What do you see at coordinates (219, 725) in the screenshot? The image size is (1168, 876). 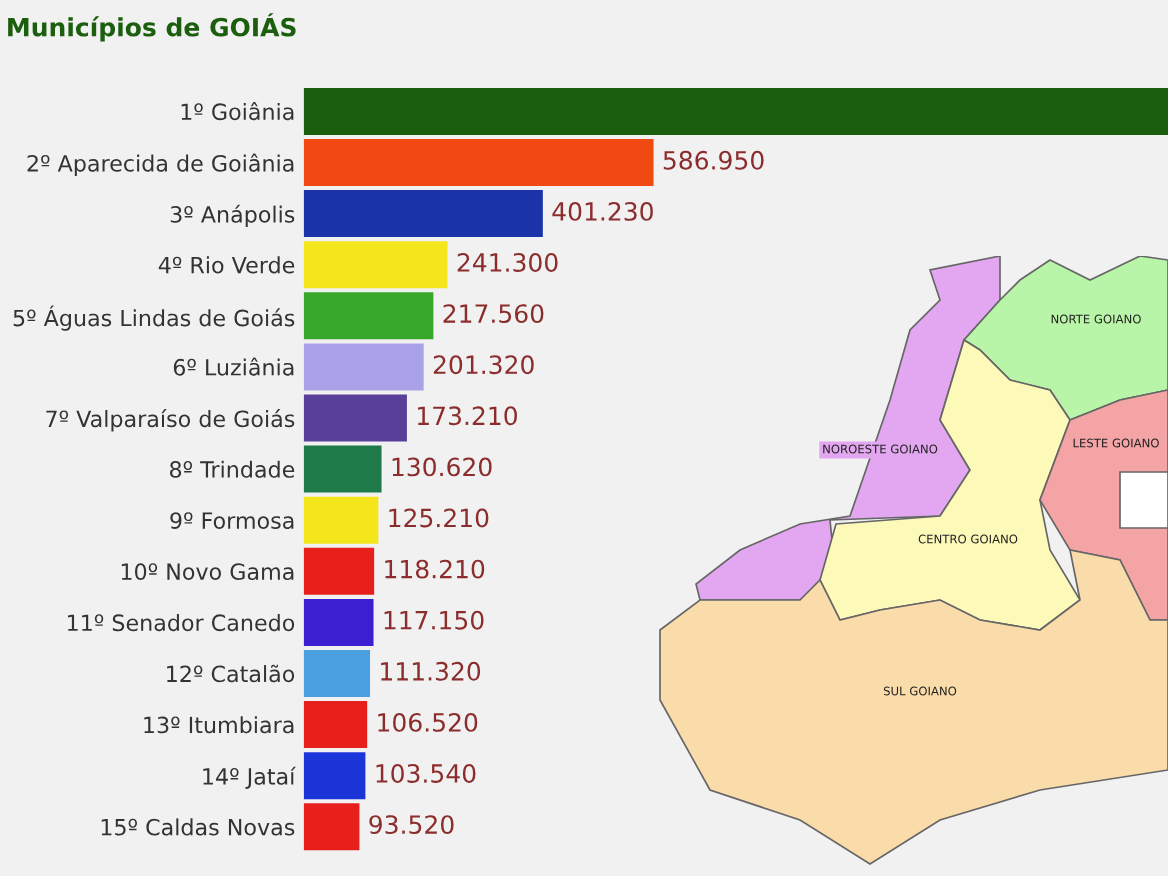 I see `y-tick-label: 13º Itumbiara` at bounding box center [219, 725].